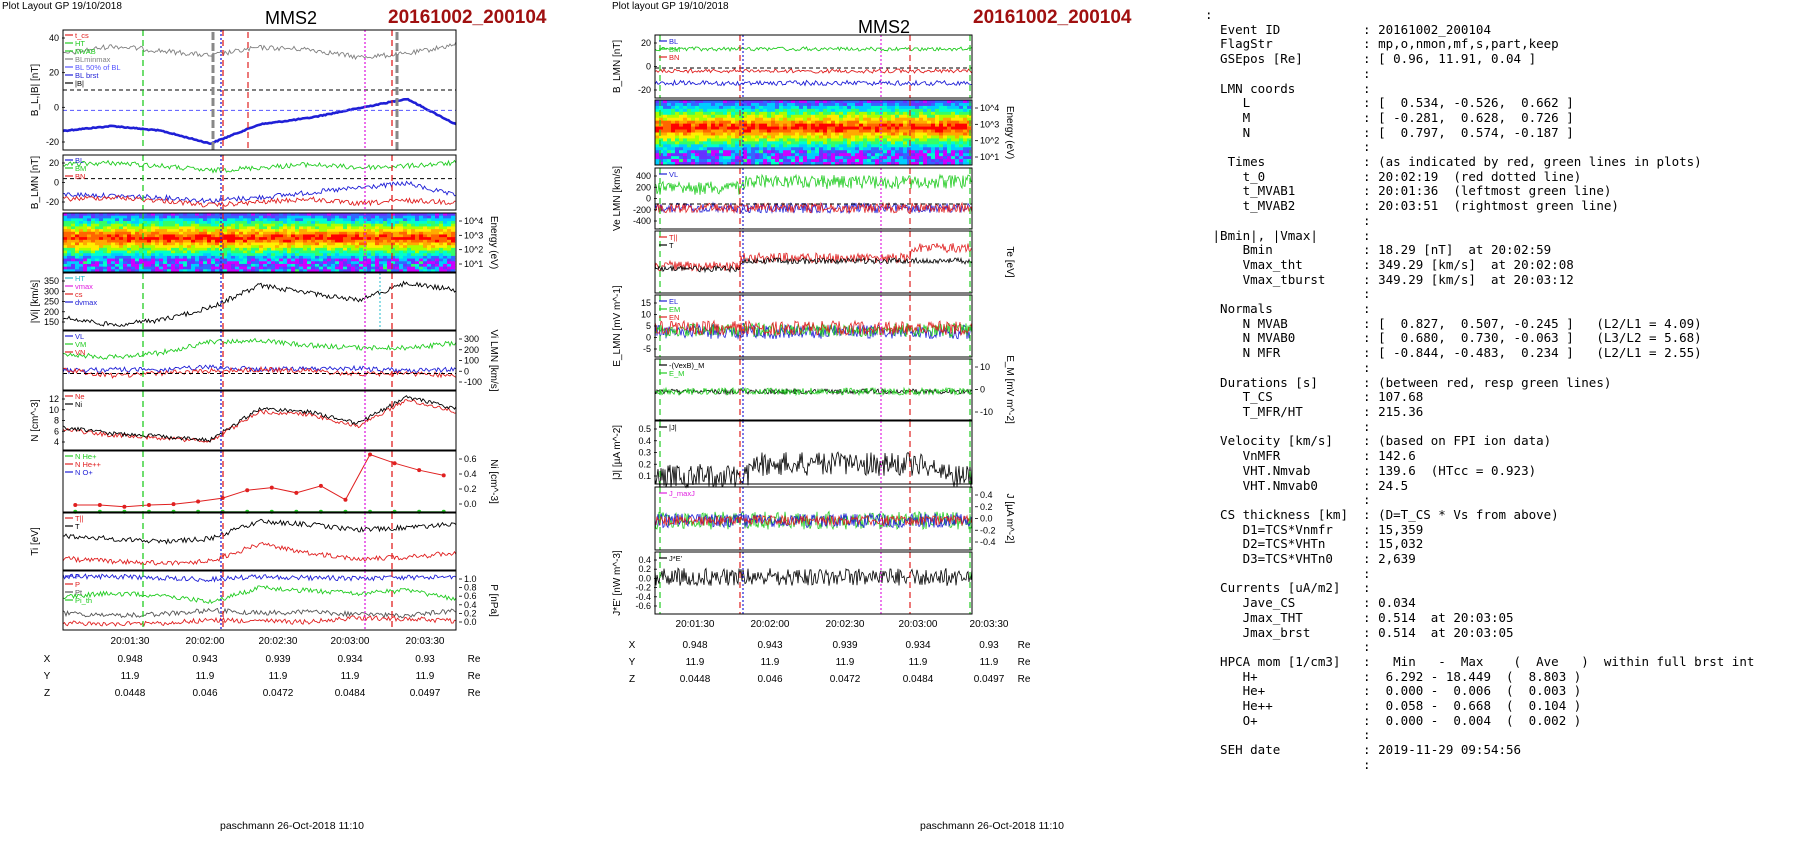 This screenshot has height=841, width=1804. What do you see at coordinates (646, 315) in the screenshot?
I see `mid-4-l-tick-1: 10` at bounding box center [646, 315].